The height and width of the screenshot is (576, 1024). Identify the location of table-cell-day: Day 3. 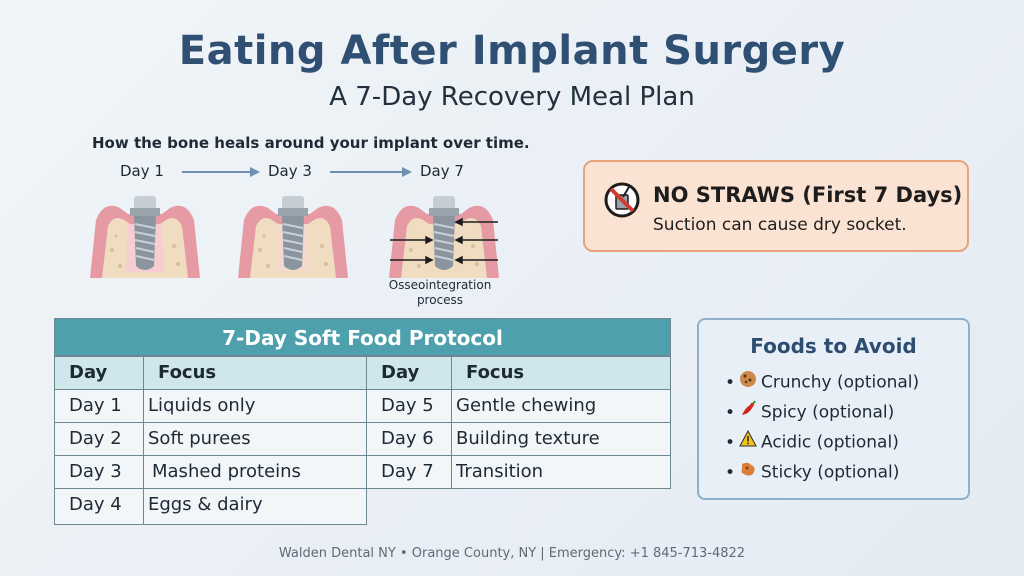
(99, 472).